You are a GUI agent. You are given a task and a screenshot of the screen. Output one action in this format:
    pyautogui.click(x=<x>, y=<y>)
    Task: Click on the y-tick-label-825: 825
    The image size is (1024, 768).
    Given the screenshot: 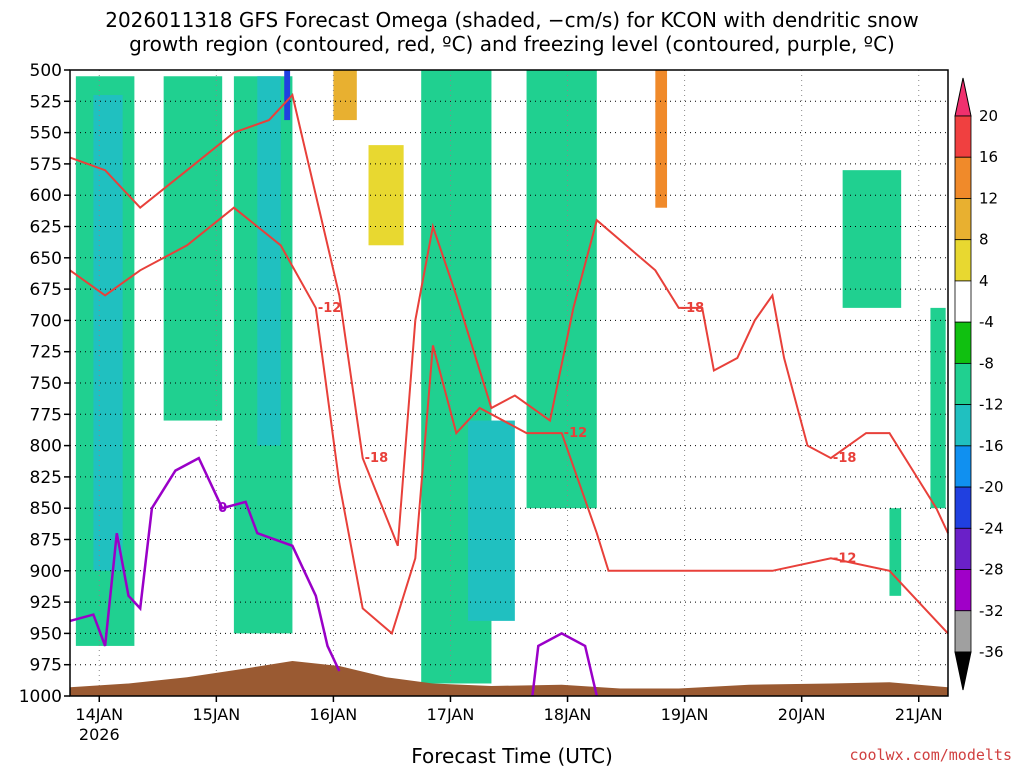 What is the action you would take?
    pyautogui.click(x=46, y=478)
    